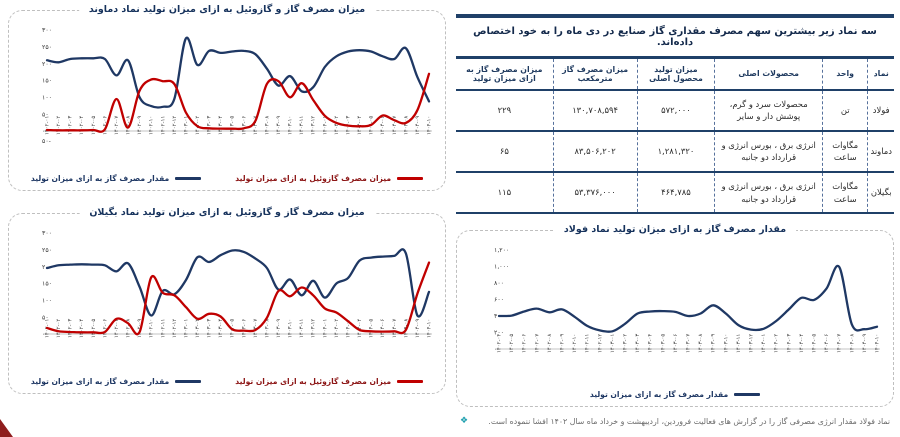 This screenshot has width=900, height=437. I want to click on column-header: میزان مصرف گاز به ازای میزان تولید, so click(505, 73).